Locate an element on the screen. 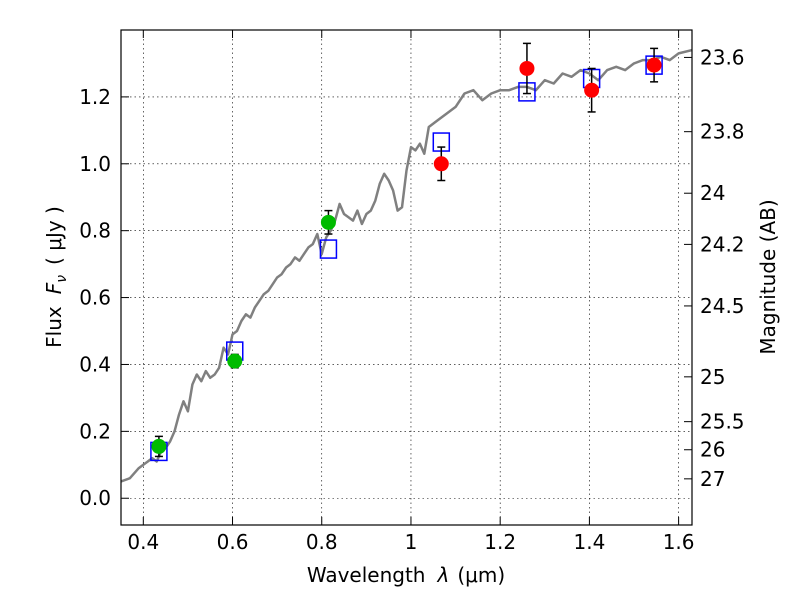 Image resolution: width=800 pixels, height=600 pixels. y2-tick-label: 26 is located at coordinates (712, 450).